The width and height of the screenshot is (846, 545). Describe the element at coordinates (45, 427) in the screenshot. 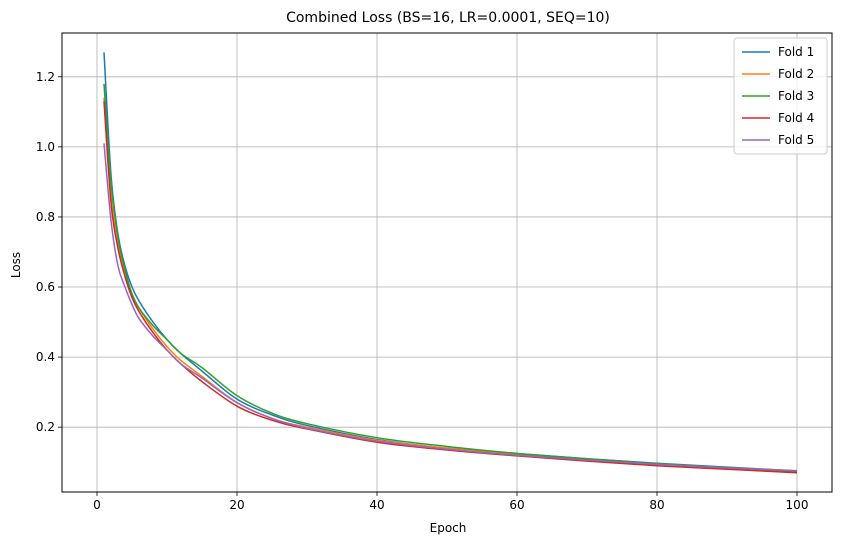

I see `y-tick-label: 0.2` at that location.